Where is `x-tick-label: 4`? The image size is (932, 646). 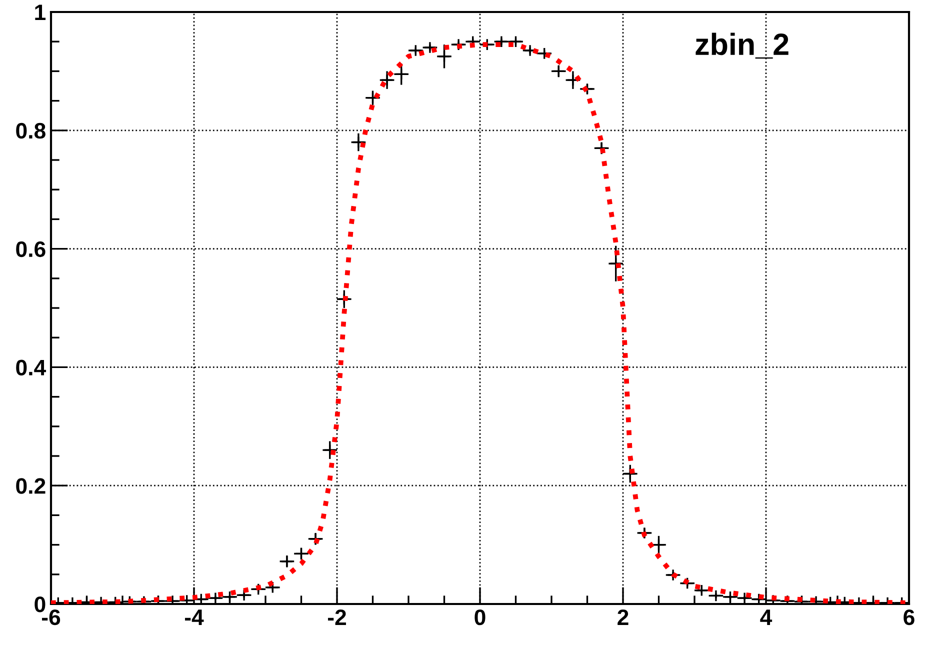
x-tick-label: 4 is located at coordinates (766, 617).